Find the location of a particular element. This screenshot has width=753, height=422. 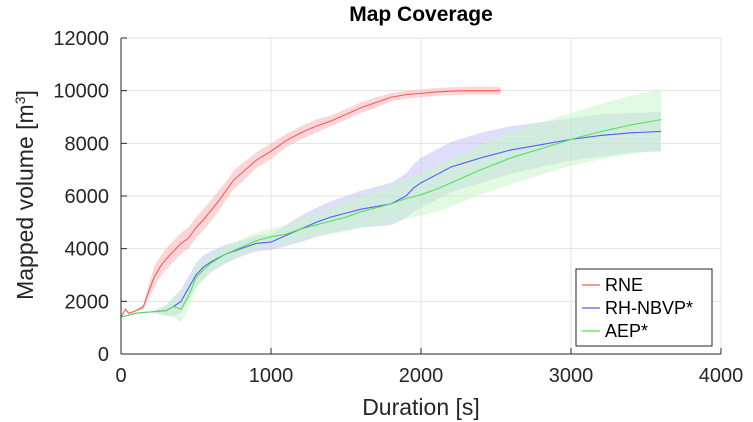

x-axis-label: Duration [s] is located at coordinates (421, 407).